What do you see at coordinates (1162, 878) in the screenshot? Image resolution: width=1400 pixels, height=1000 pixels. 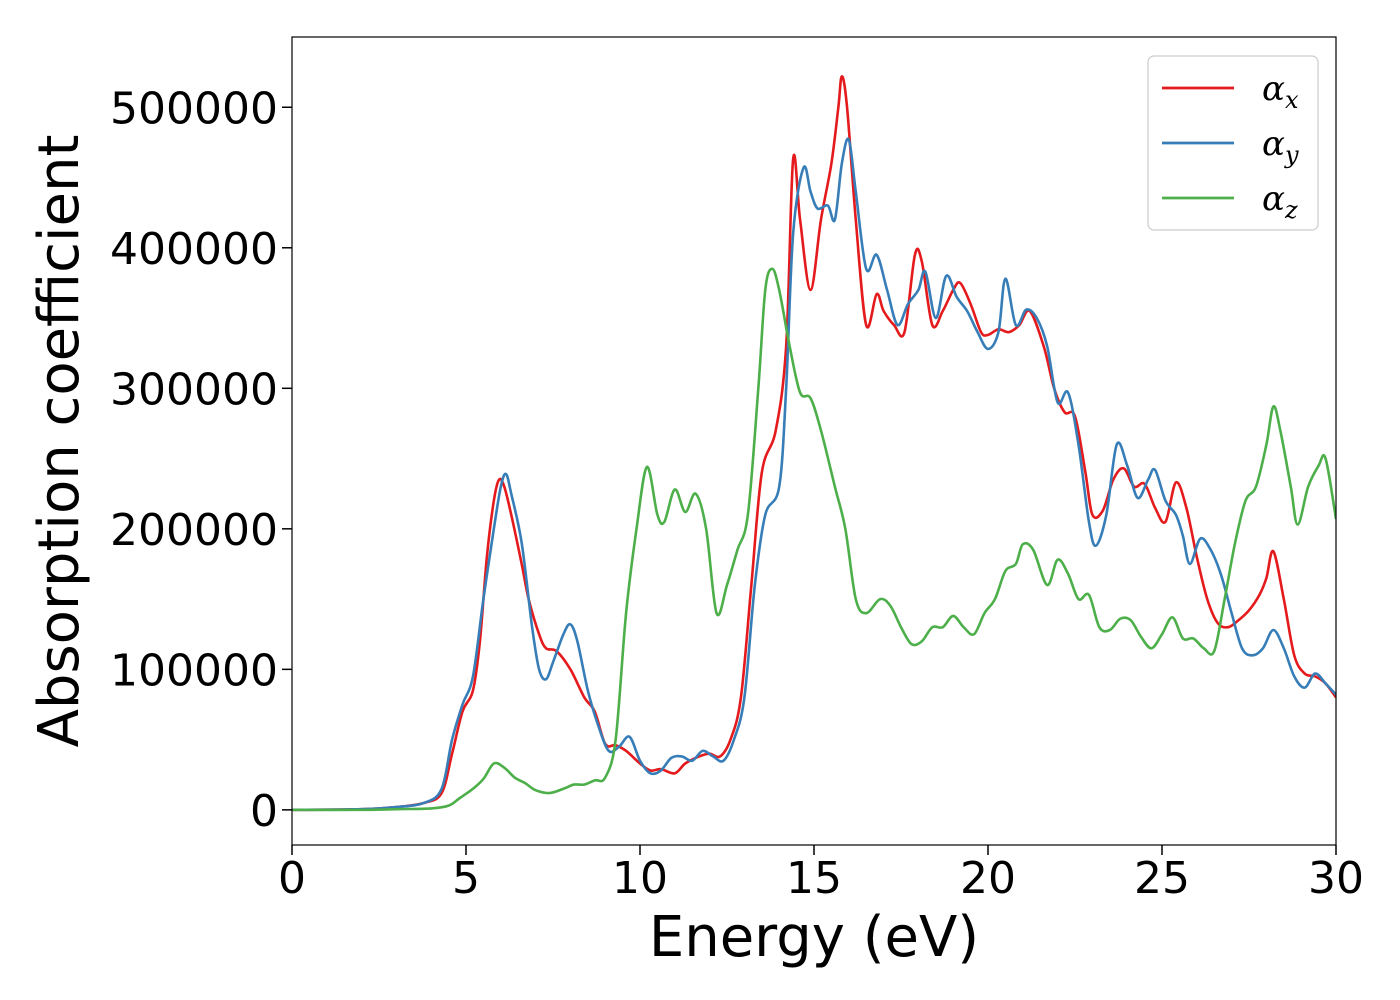 I see `x-tick-label: 25` at bounding box center [1162, 878].